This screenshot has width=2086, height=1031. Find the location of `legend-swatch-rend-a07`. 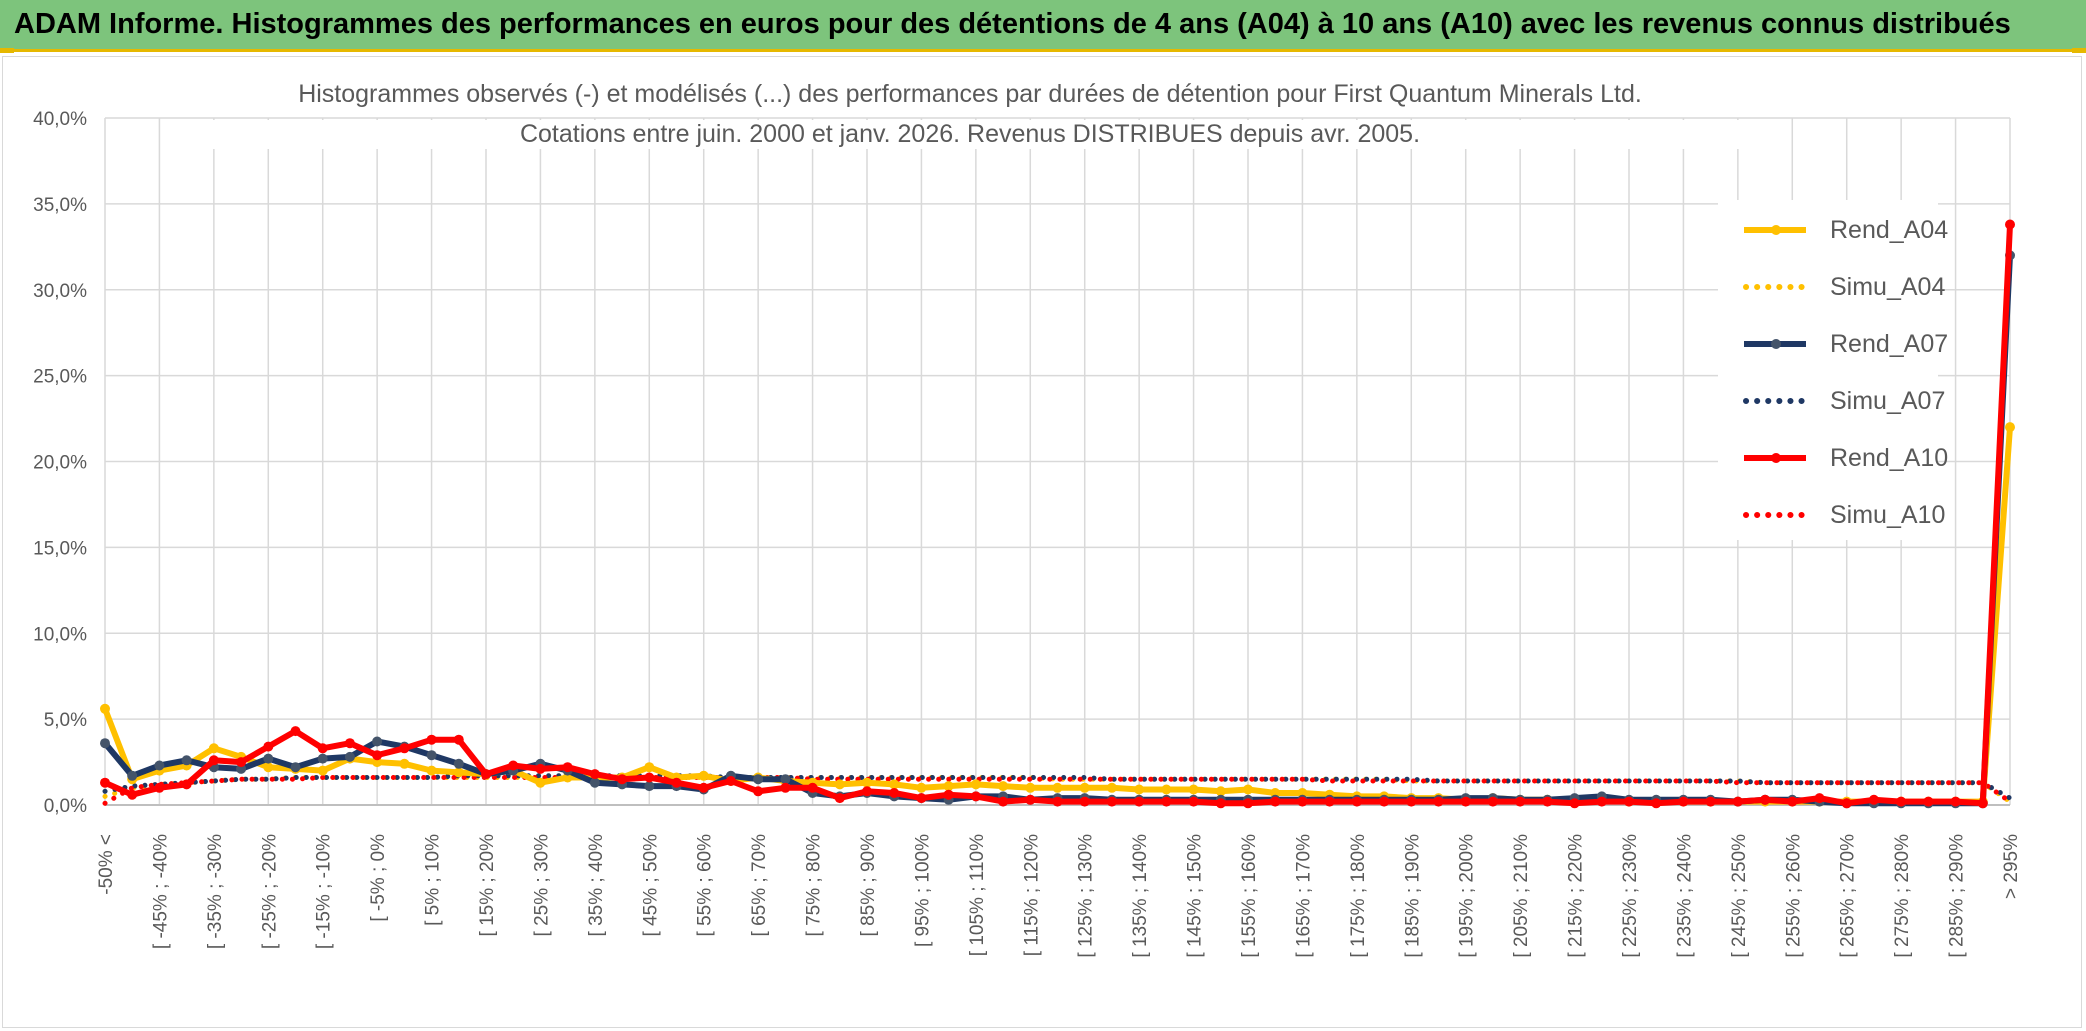

legend-swatch-rend-a07 is located at coordinates (1775, 344).